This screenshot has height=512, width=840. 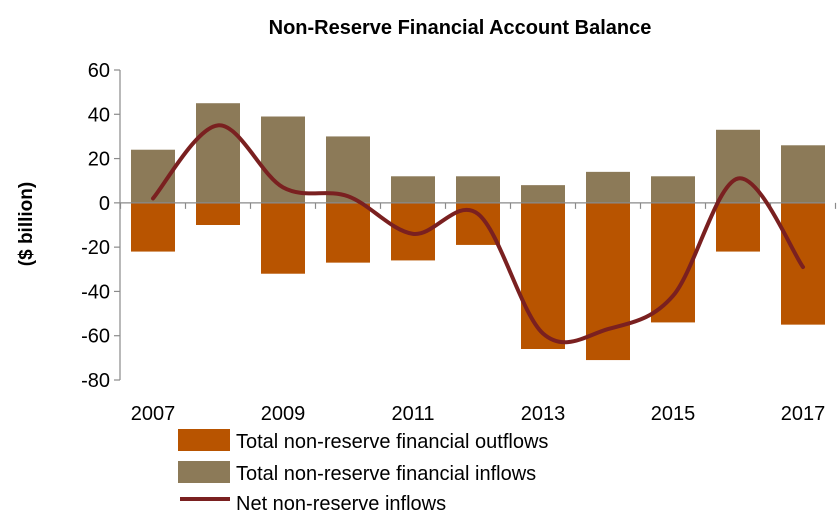 What do you see at coordinates (26, 224) in the screenshot?
I see `y-axis-label: ($ billion)` at bounding box center [26, 224].